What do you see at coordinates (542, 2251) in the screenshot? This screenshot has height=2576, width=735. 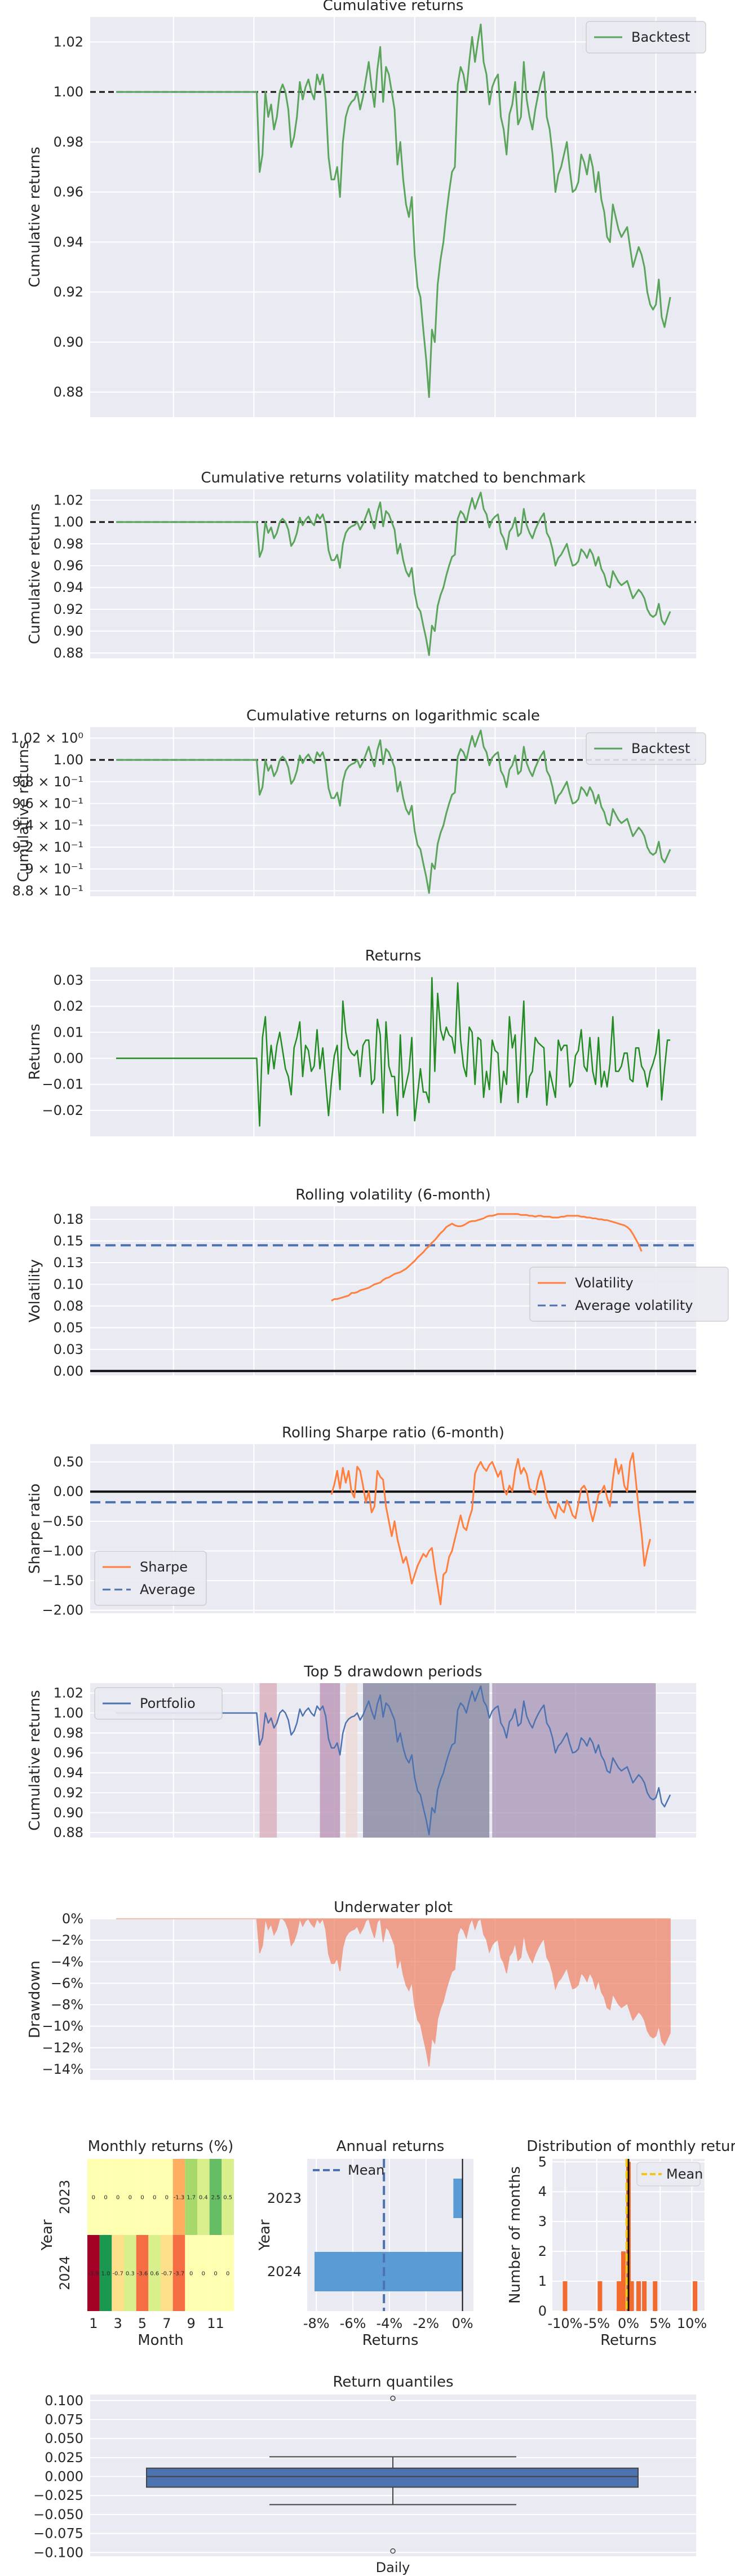 I see `y-tick-label: 2` at bounding box center [542, 2251].